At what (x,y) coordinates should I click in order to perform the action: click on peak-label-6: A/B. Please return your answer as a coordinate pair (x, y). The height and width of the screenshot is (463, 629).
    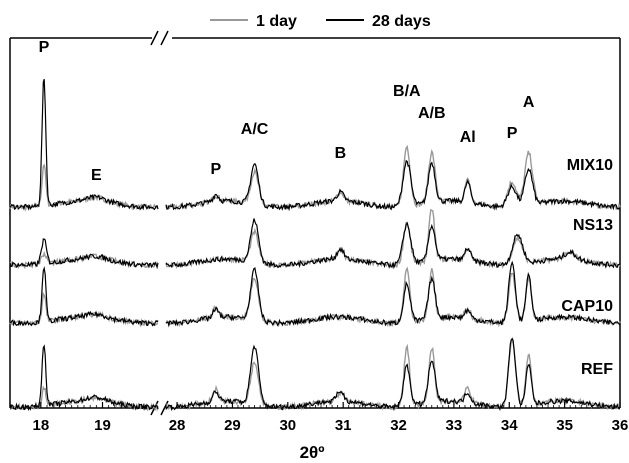
    Looking at the image, I should click on (432, 113).